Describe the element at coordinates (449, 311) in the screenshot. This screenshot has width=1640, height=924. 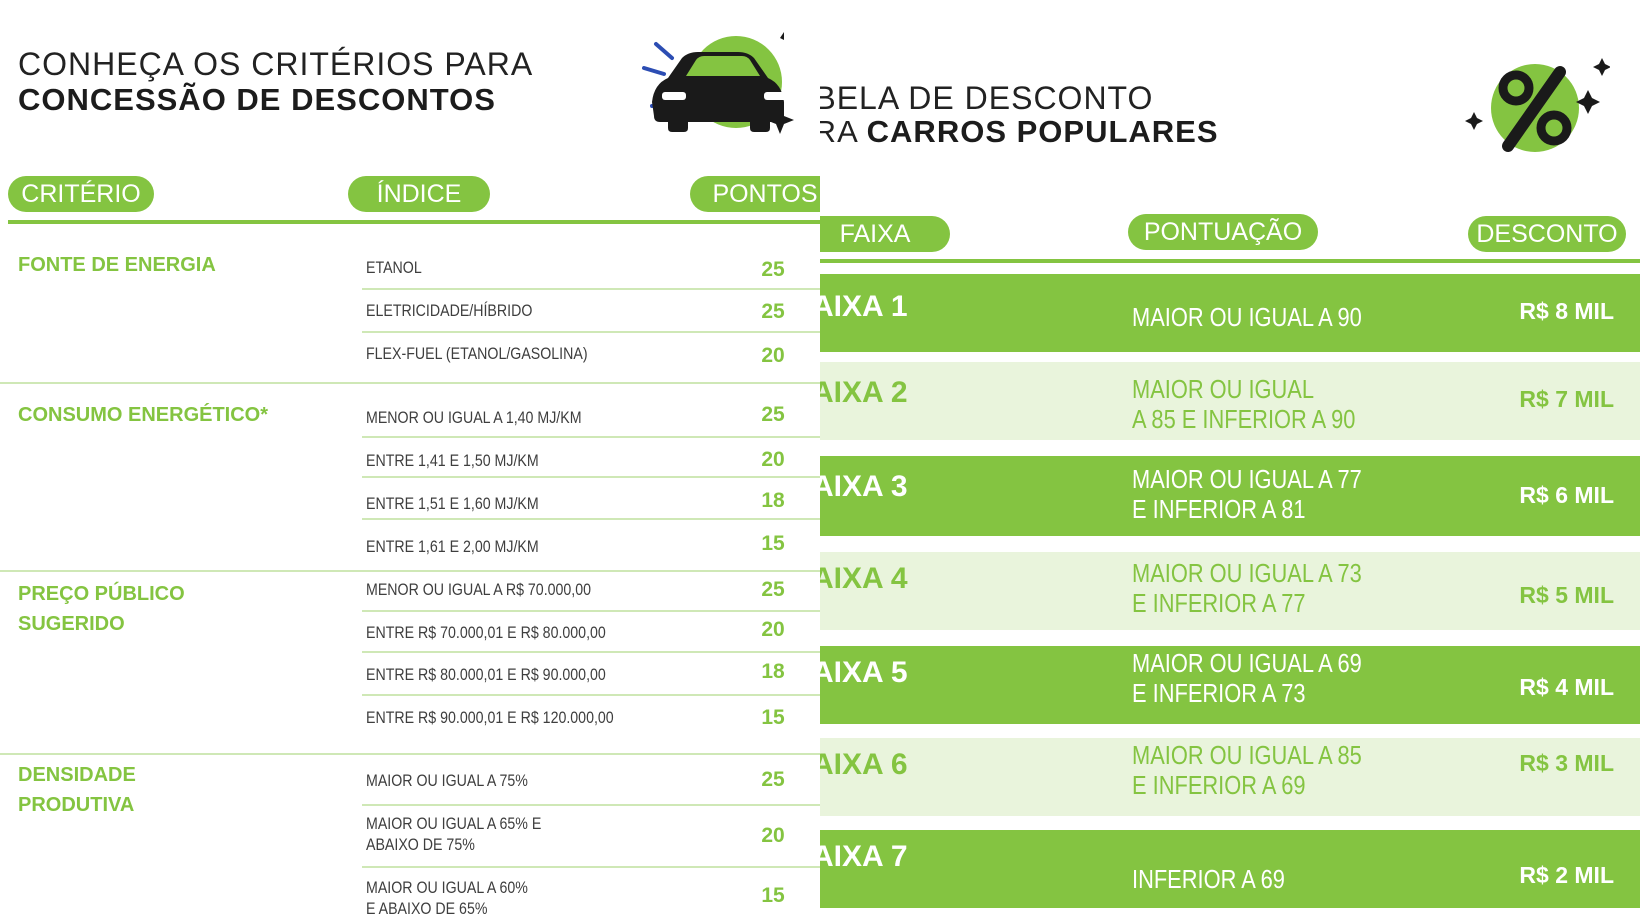
I see `index-cell: ELETRICIDADE/HÍBRIDO` at that location.